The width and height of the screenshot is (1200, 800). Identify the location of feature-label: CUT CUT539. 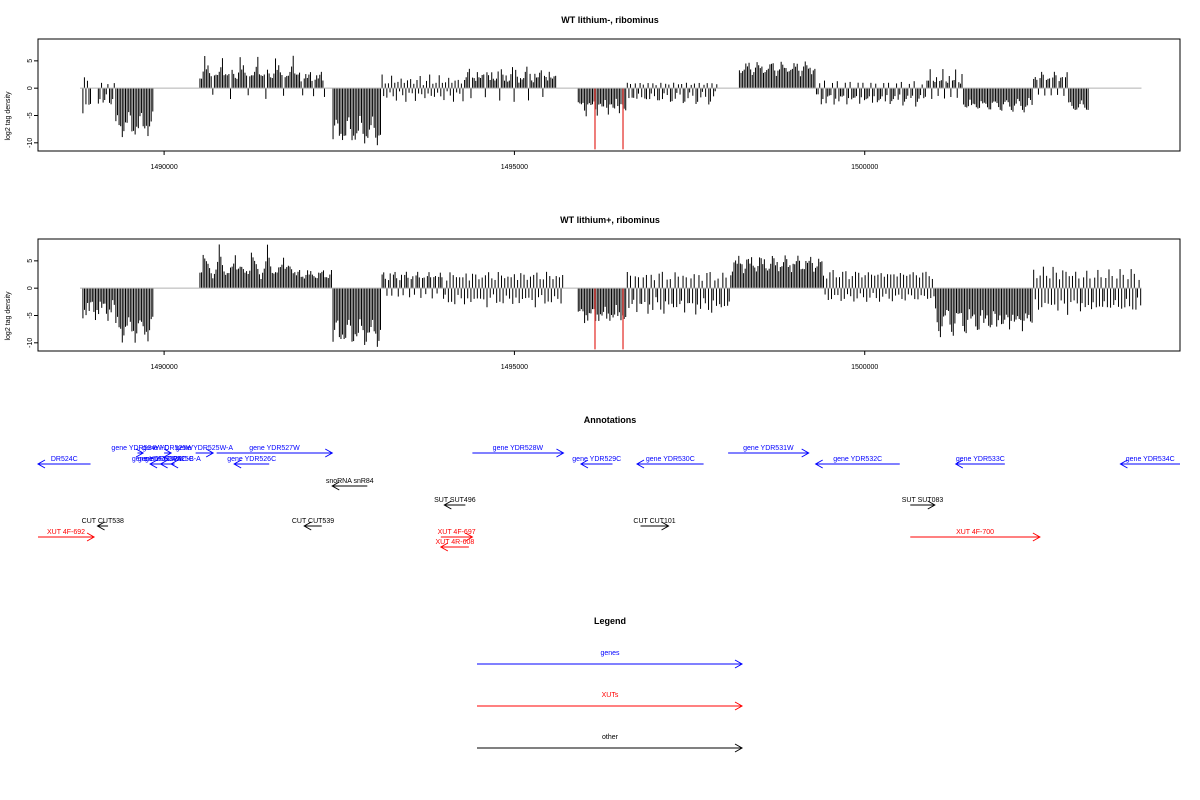
(313, 521).